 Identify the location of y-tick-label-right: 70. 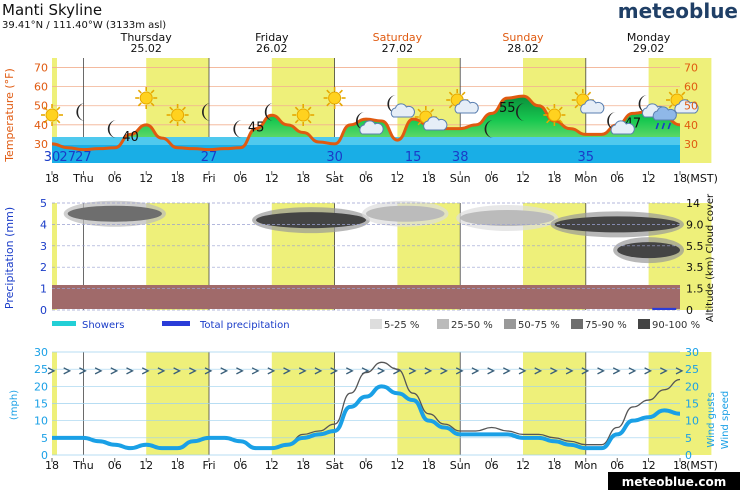
(691, 68).